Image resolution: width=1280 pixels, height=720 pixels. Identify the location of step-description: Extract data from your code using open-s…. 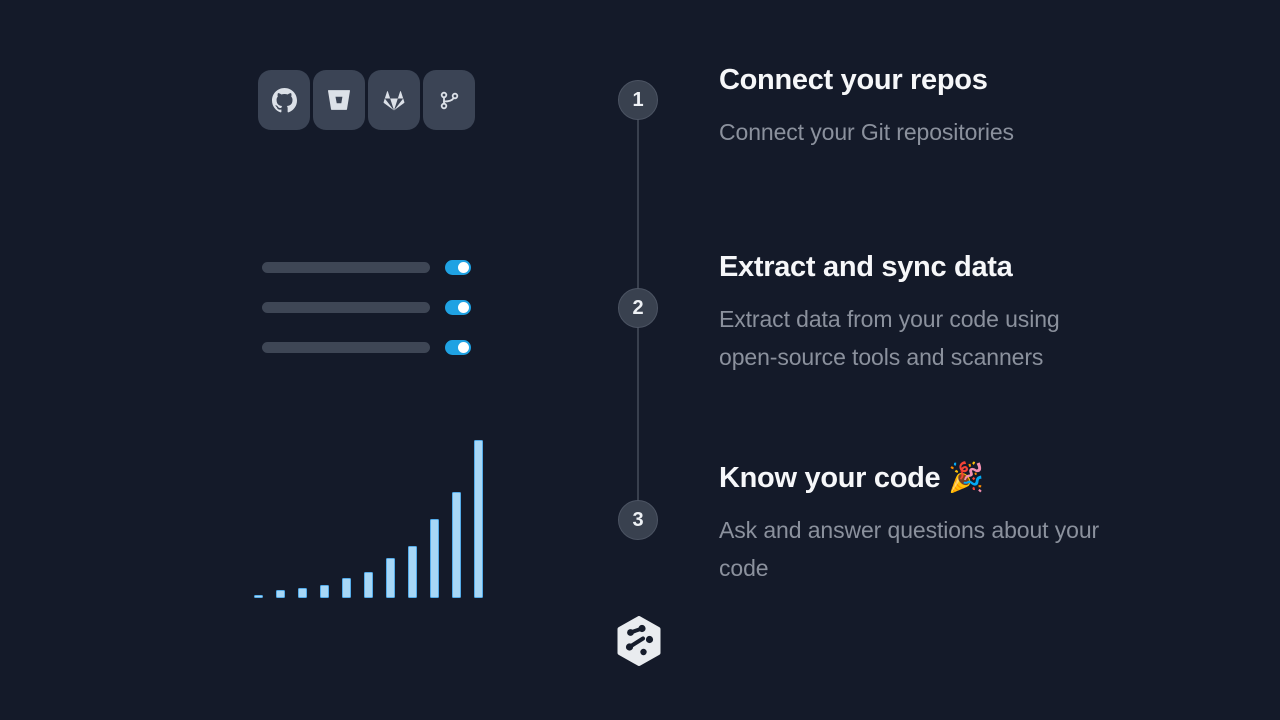
(889, 338).